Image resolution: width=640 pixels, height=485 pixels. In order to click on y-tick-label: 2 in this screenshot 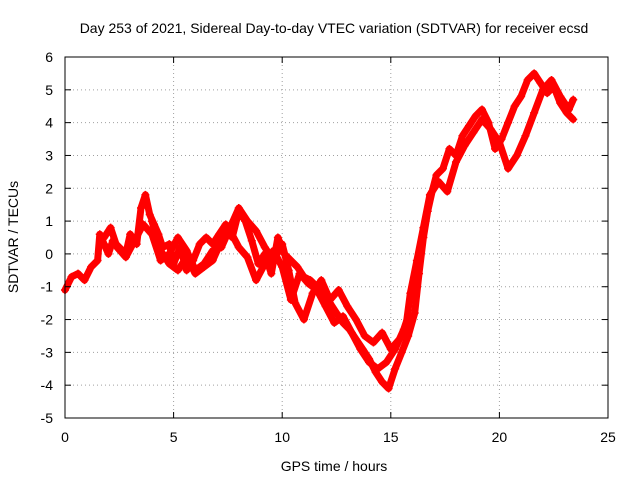, I will do `click(49, 188)`.